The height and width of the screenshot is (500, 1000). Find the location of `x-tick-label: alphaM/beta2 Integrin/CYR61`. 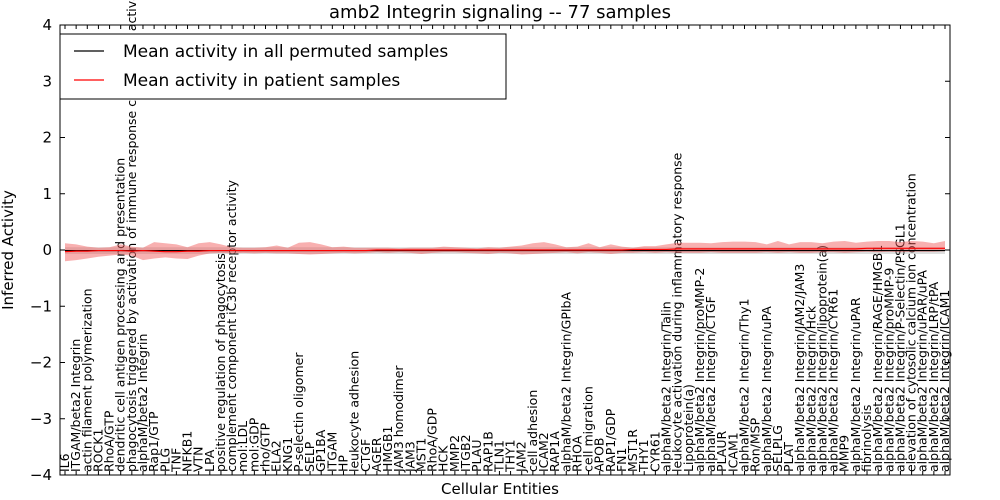

x-tick-label: alphaM/beta2 Integrin/CYR61 is located at coordinates (833, 380).